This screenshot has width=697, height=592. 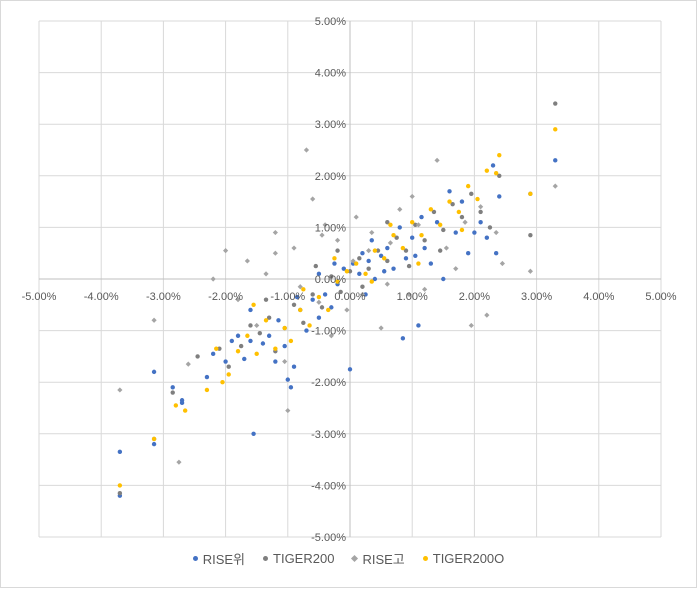 I want to click on x-tick-label: -2.00%, so click(x=225, y=297).